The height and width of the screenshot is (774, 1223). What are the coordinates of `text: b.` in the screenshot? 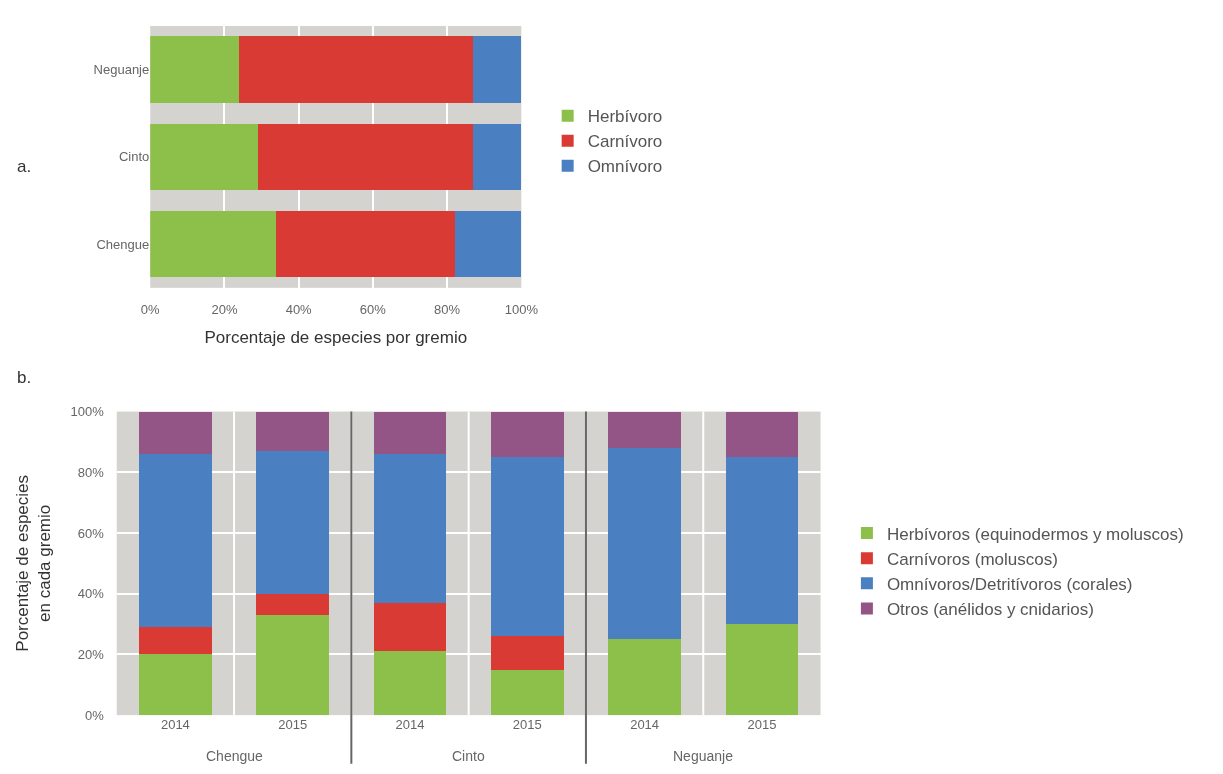 It's located at (24, 377).